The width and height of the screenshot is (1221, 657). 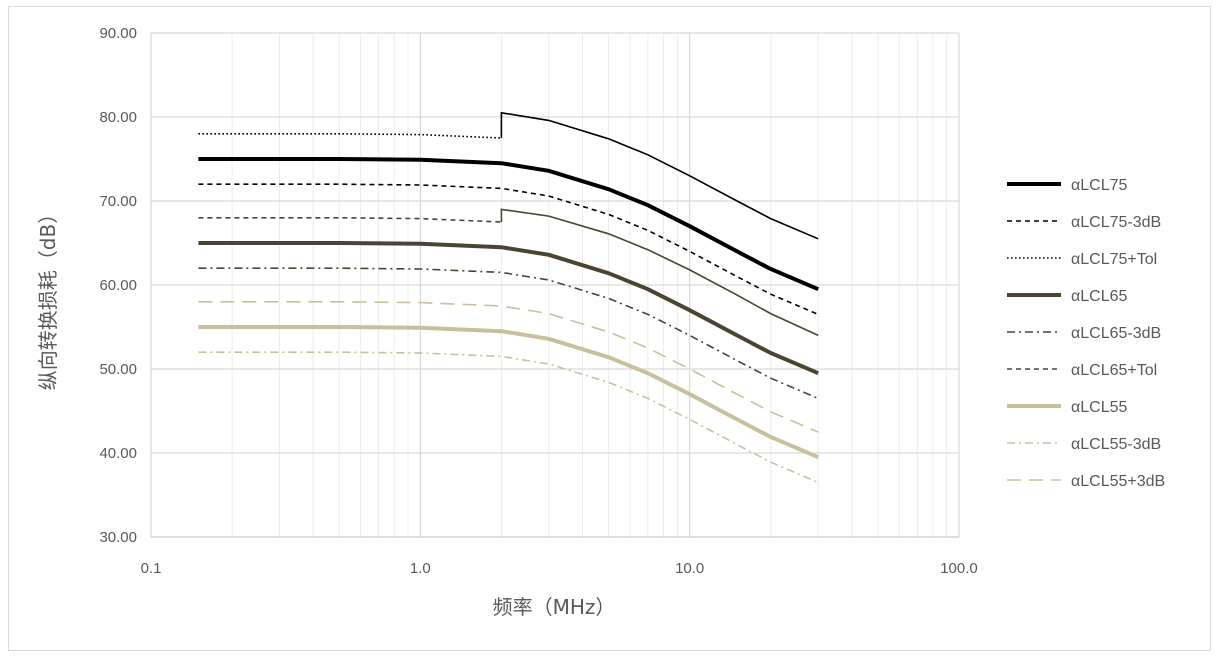 What do you see at coordinates (1116, 444) in the screenshot?
I see `legend-label--lcl55-3db: αLCL55-3dB` at bounding box center [1116, 444].